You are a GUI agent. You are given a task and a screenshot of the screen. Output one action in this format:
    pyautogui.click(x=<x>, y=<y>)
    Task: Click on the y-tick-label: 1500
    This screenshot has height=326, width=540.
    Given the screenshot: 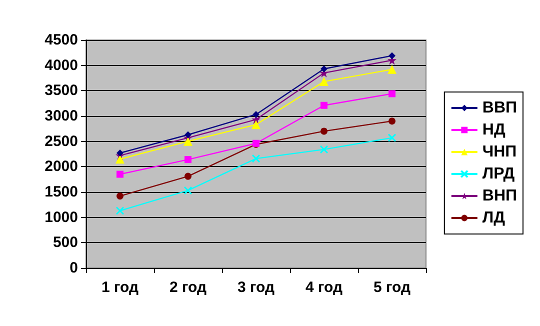 What is the action you would take?
    pyautogui.click(x=61, y=192)
    